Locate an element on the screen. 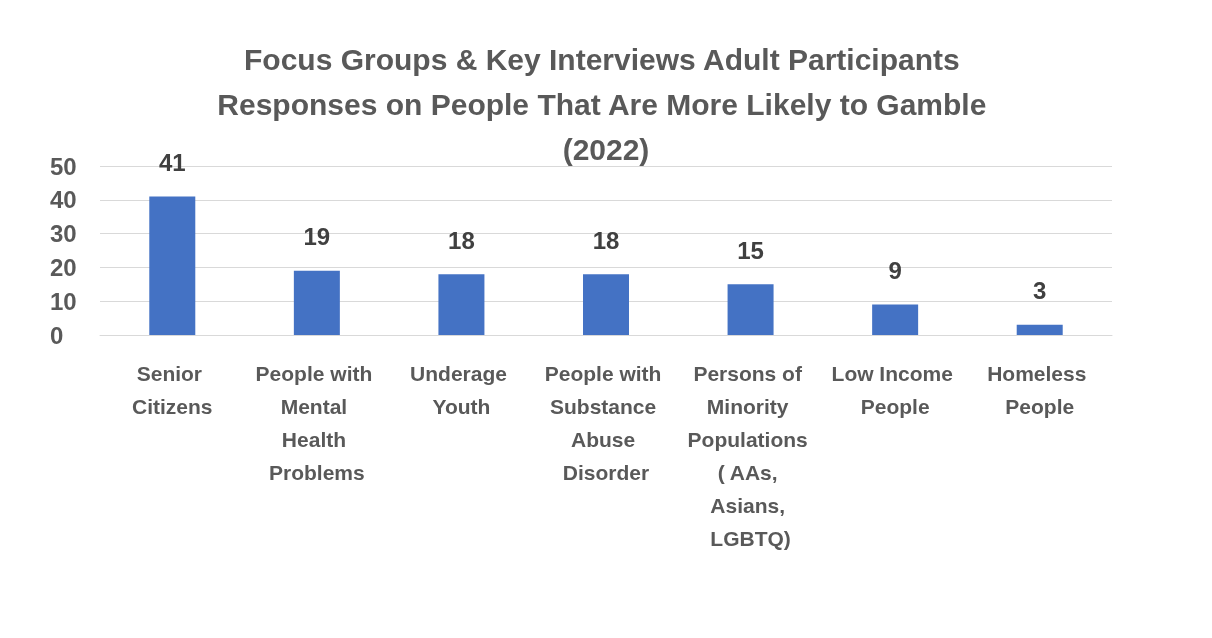  x-tick-label: Persons of Minority Populations ( AAs, Asians, LGBTQ) is located at coordinates (750, 456).